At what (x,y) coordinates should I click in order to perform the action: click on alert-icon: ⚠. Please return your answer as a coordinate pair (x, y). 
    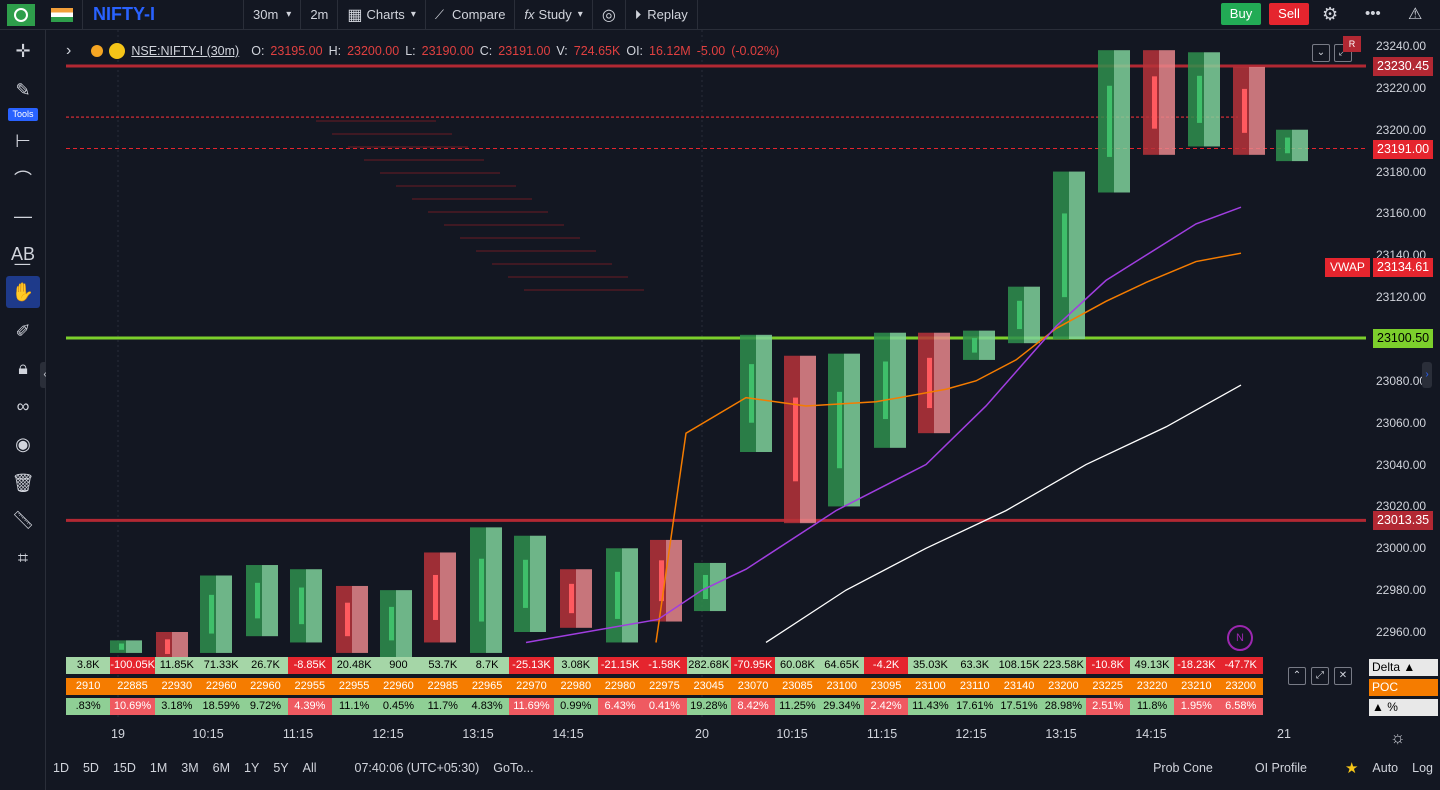
    Looking at the image, I should click on (1415, 14).